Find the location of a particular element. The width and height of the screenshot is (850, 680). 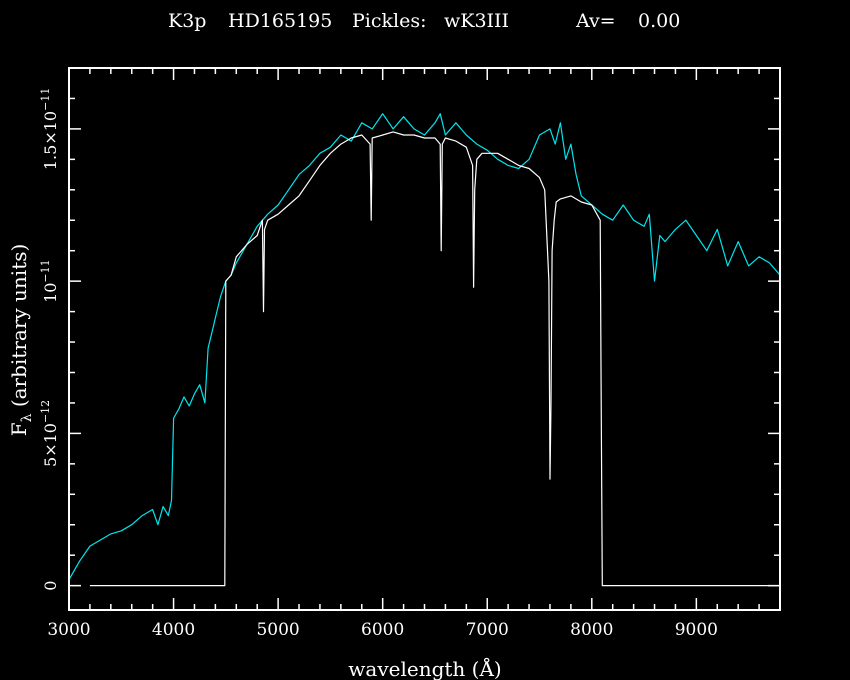

x-tick-label: 6000 is located at coordinates (382, 630).